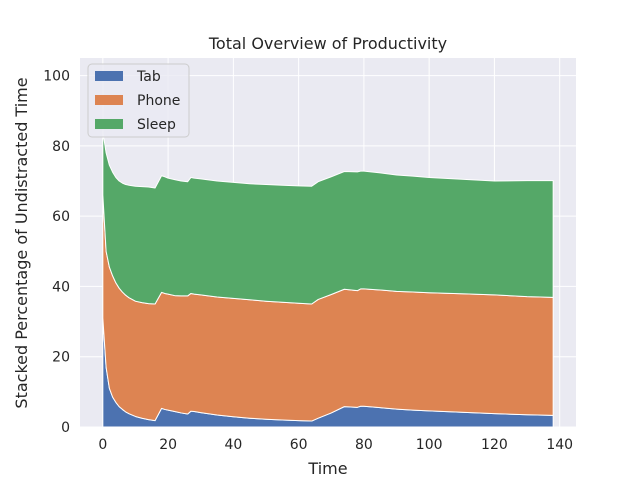  What do you see at coordinates (61, 147) in the screenshot?
I see `y-tick-label: 80` at bounding box center [61, 147].